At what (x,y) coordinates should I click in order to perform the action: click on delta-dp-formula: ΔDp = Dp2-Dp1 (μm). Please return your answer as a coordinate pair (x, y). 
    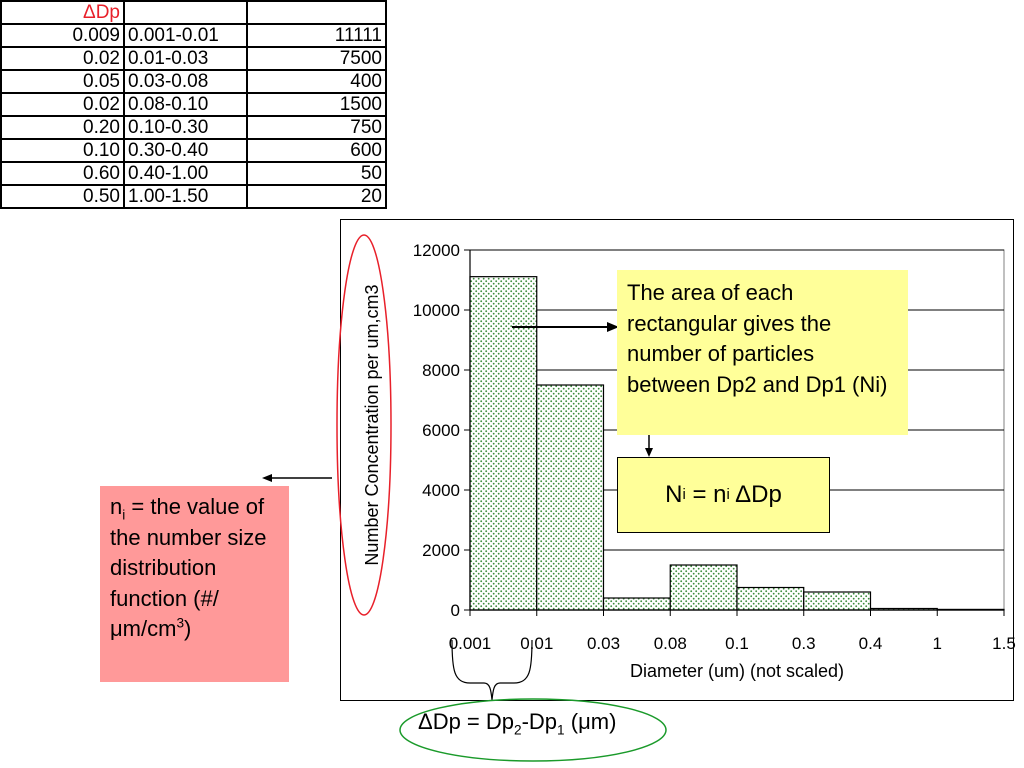
    Looking at the image, I should click on (517, 723).